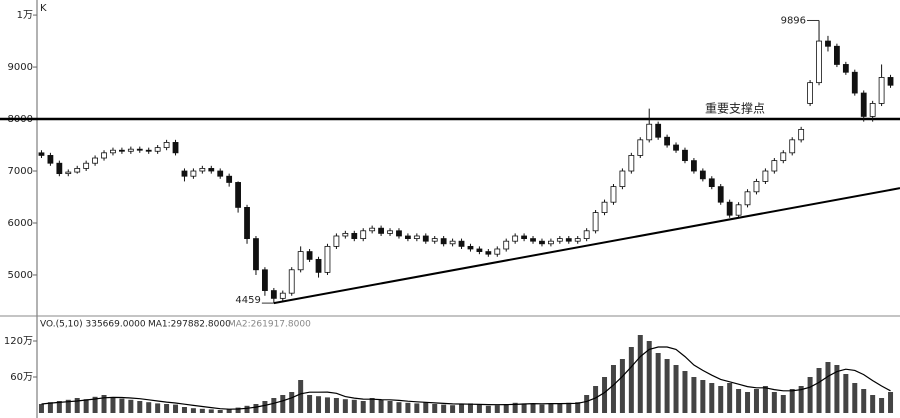  What do you see at coordinates (735, 108) in the screenshot?
I see `support-label: 重要支撑点` at bounding box center [735, 108].